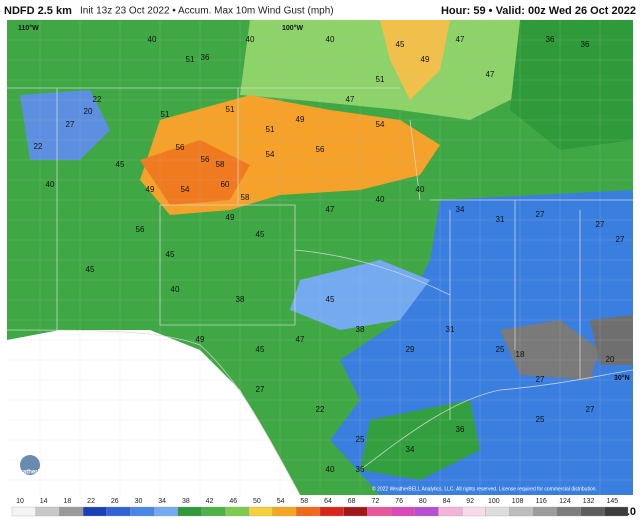 The height and width of the screenshot is (526, 640). What do you see at coordinates (470, 501) in the screenshot?
I see `colorbar-label: 92` at bounding box center [470, 501].